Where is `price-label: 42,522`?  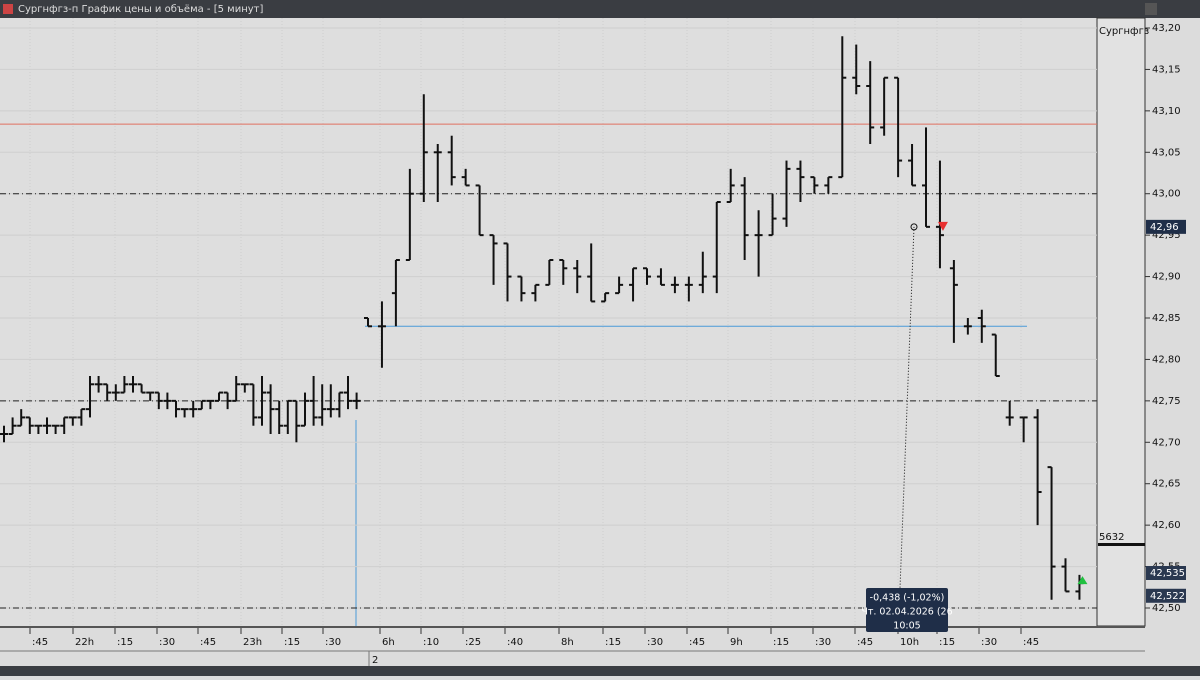
price-label: 42,522 is located at coordinates (1167, 596).